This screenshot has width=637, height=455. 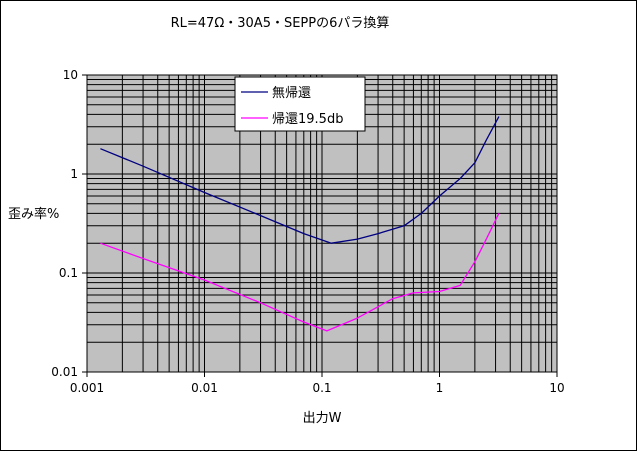 I want to click on y-tick-label: 0.1, so click(x=68, y=273).